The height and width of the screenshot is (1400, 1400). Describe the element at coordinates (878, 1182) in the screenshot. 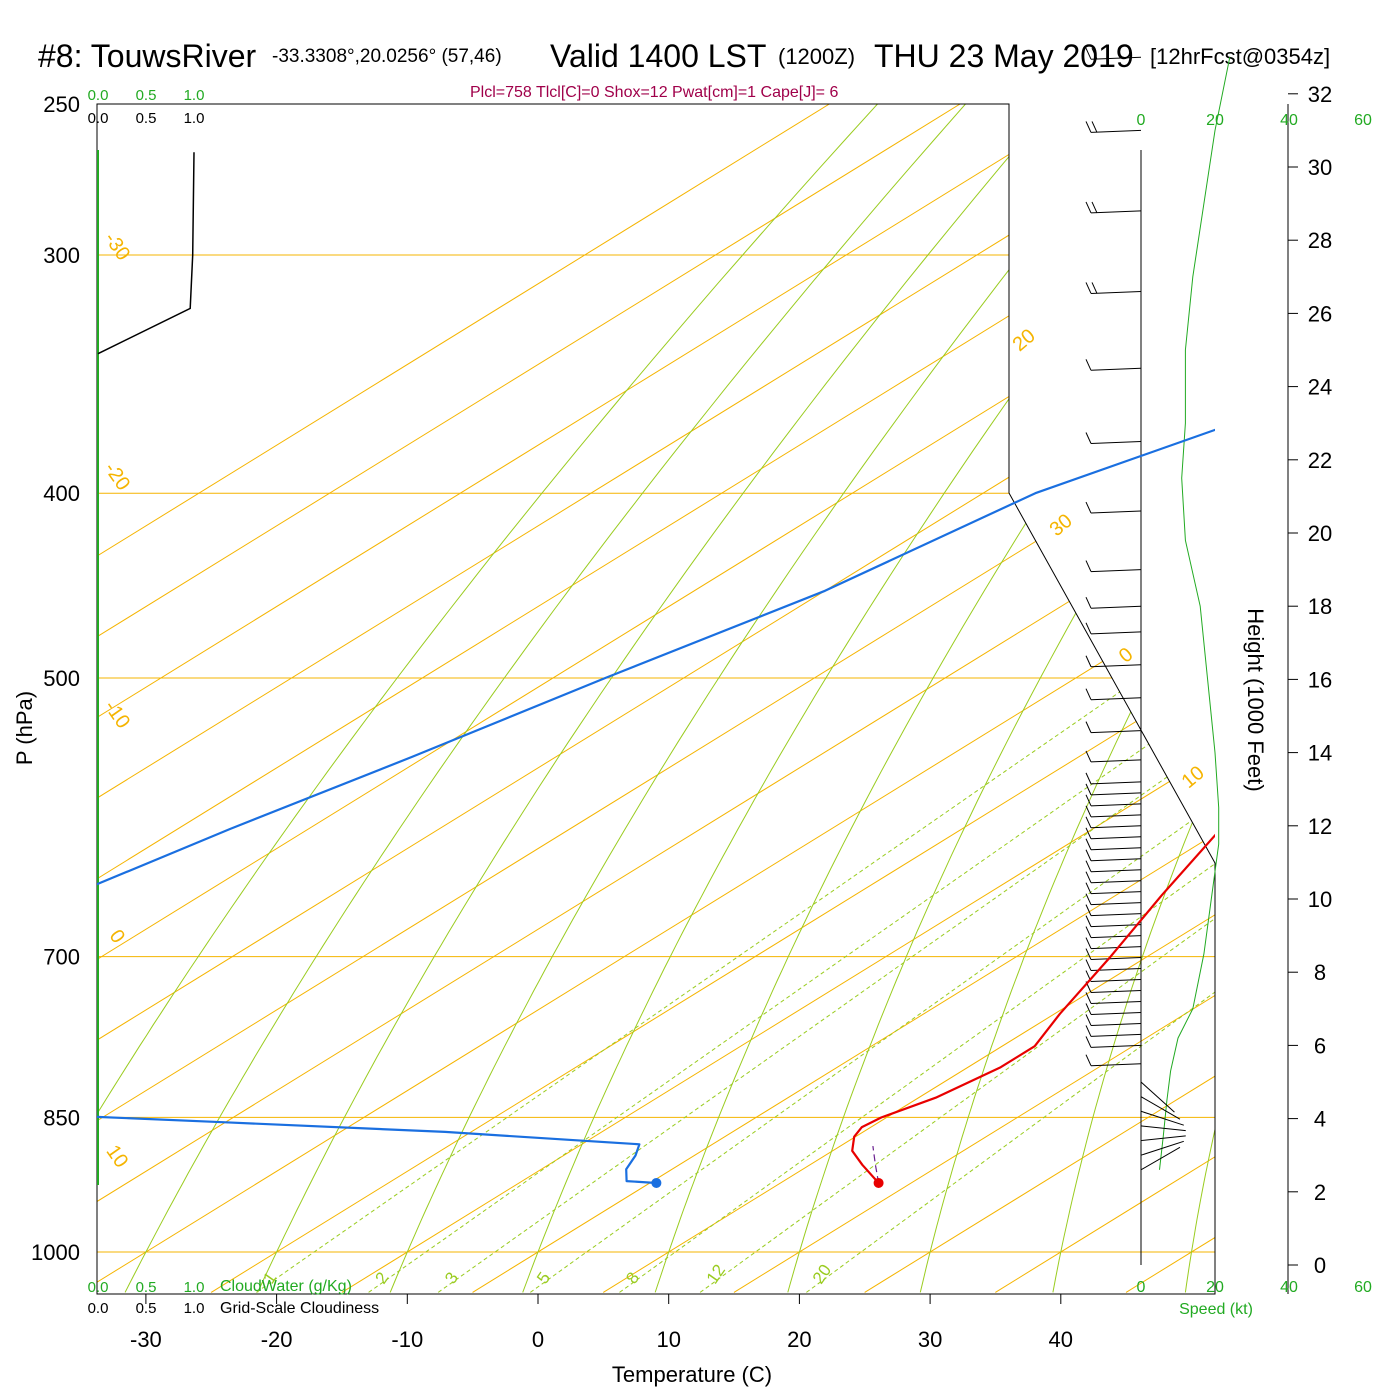

I see `surface-temperature-marker` at that location.